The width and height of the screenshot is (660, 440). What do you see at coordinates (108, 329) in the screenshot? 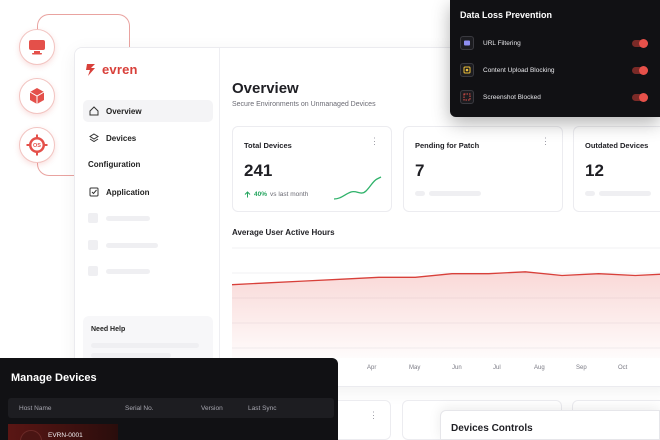
I see `help-title: Need Help` at bounding box center [108, 329].